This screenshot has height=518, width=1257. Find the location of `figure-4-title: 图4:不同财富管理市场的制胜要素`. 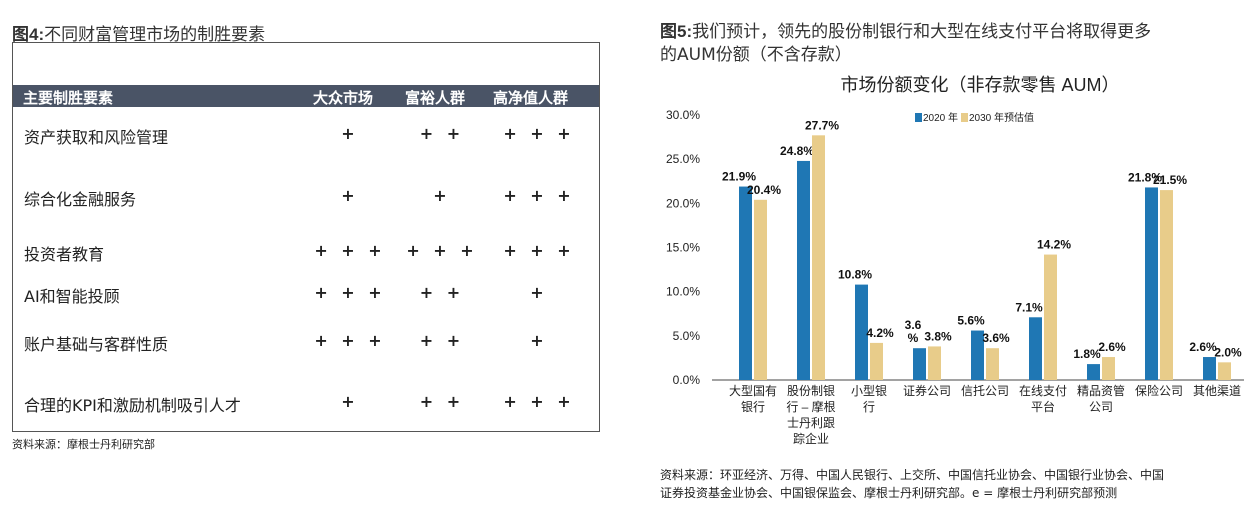

figure-4-title: 图4:不同财富管理市场的制胜要素 is located at coordinates (139, 35).